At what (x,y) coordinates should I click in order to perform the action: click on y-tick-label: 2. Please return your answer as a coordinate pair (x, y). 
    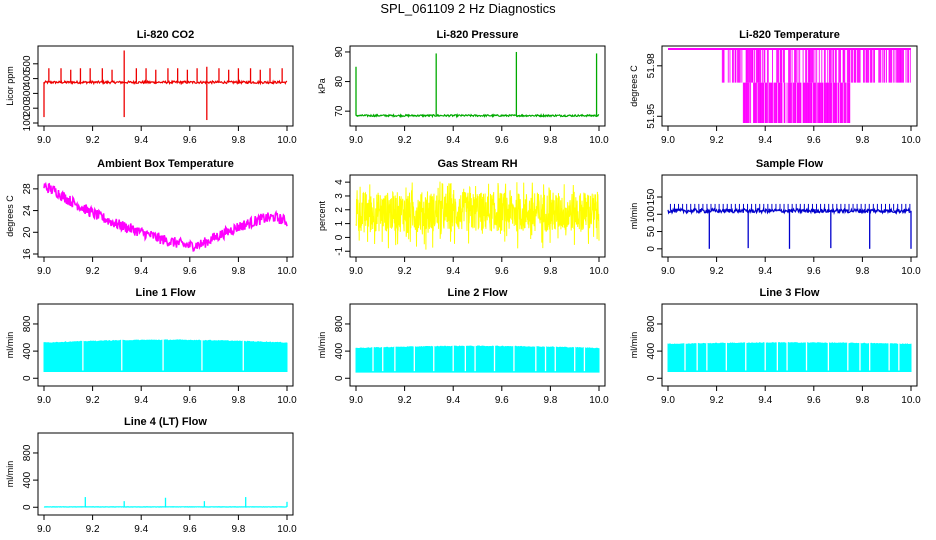
    Looking at the image, I should click on (339, 210).